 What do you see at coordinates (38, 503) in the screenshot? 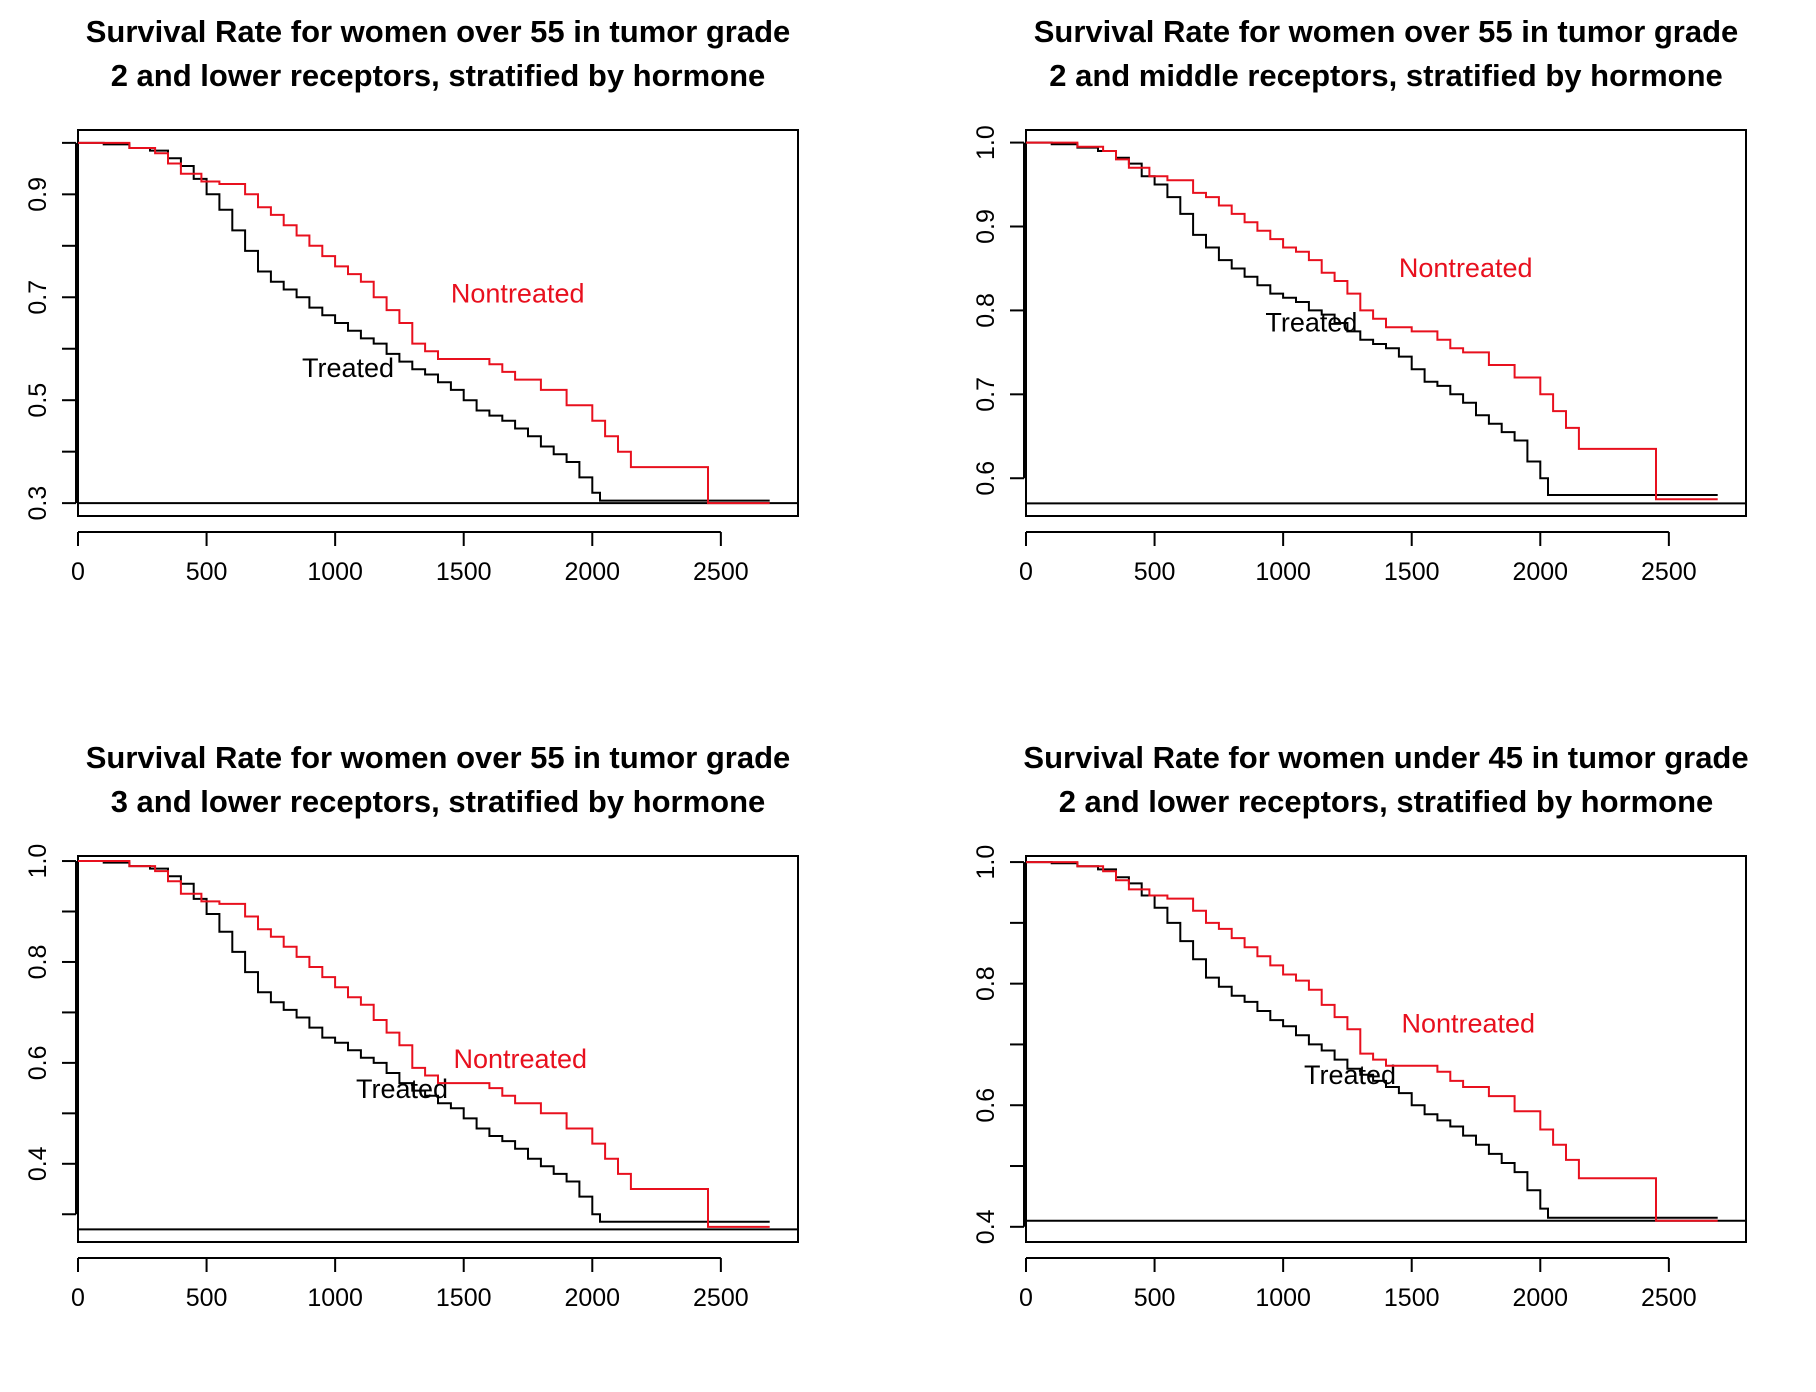
I see `y-tick-label: 0.3` at bounding box center [38, 503].